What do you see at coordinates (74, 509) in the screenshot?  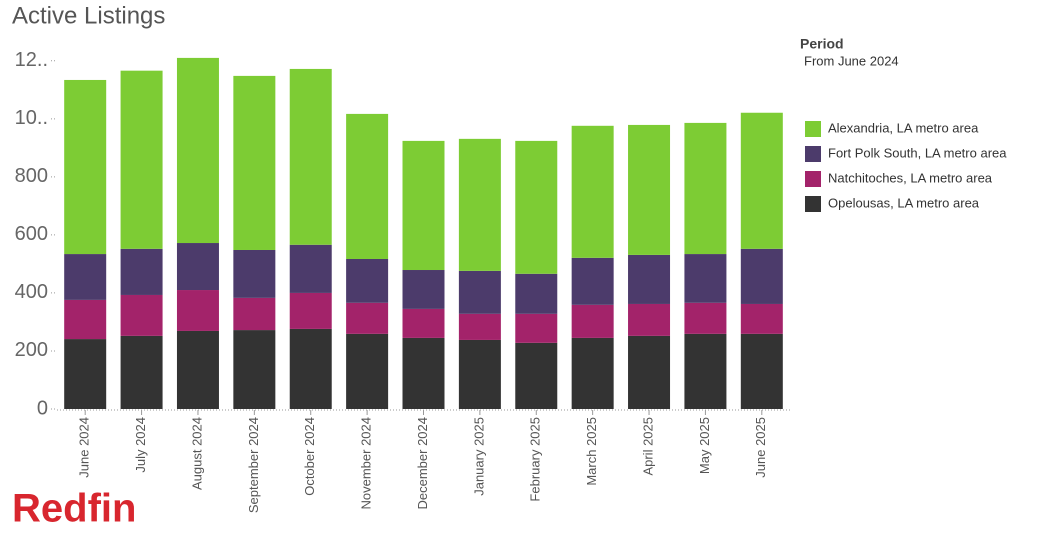 I see `logo: Redfin` at bounding box center [74, 509].